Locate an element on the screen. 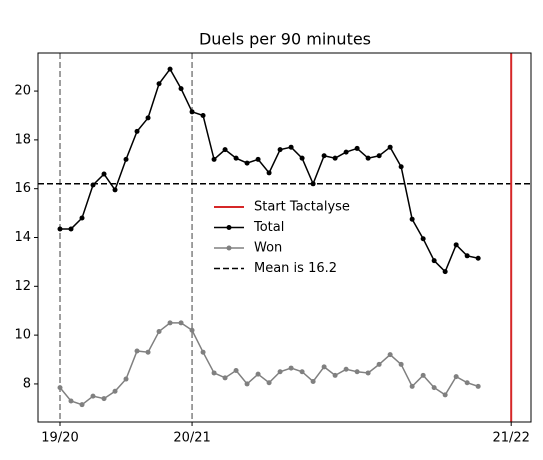 Image resolution: width=543 pixels, height=460 pixels. y-tick-label: 20 is located at coordinates (22, 91).